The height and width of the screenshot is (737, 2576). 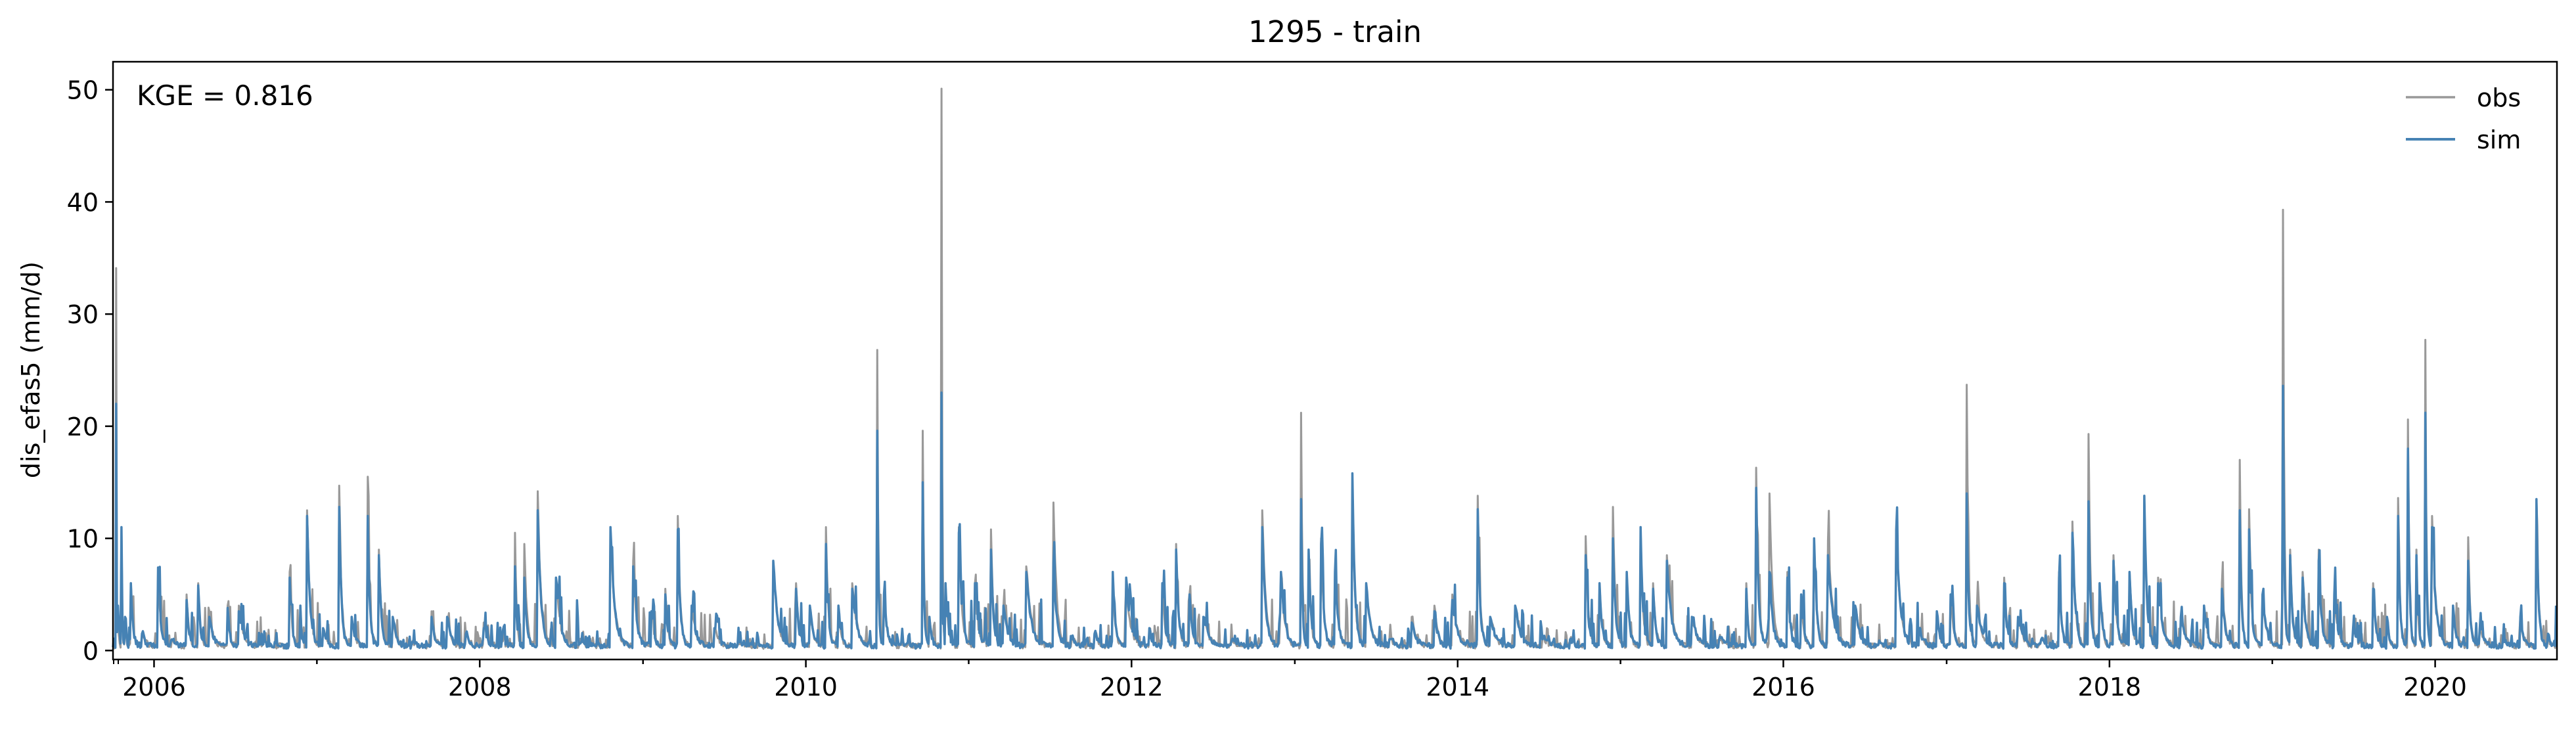 I want to click on y-tick-label-30: 30, so click(x=83, y=314).